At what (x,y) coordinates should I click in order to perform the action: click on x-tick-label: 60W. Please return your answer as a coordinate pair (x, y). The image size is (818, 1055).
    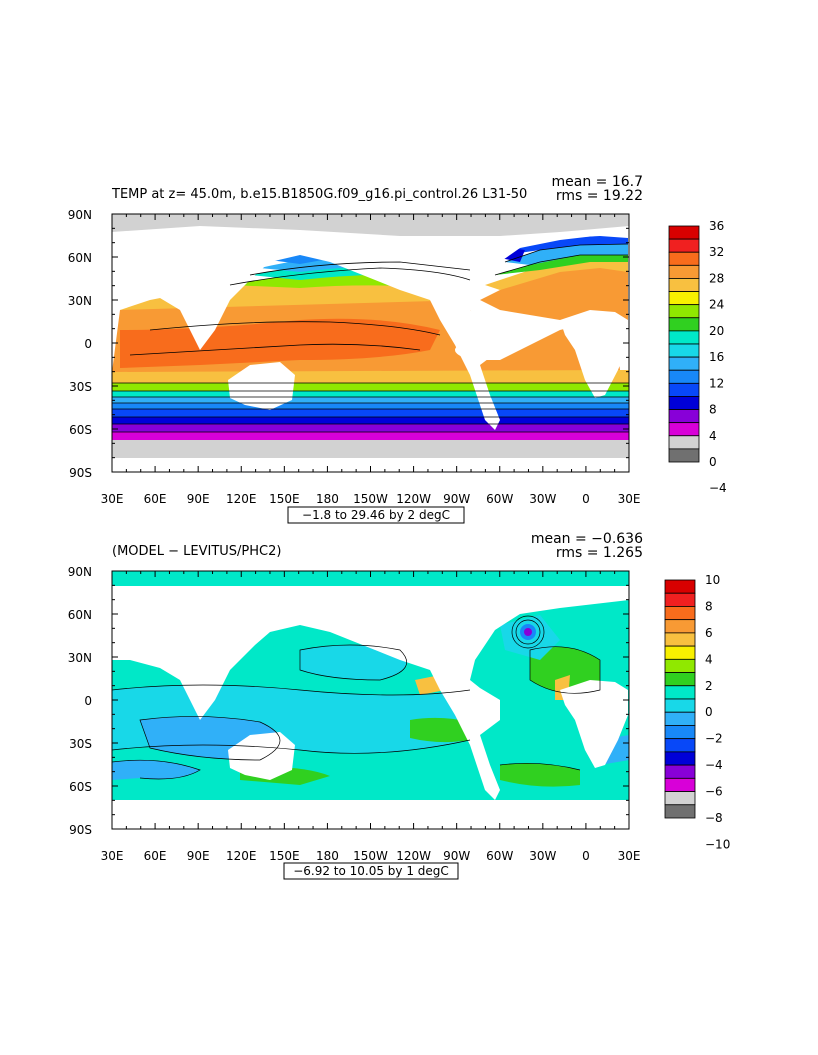
    Looking at the image, I should click on (499, 499).